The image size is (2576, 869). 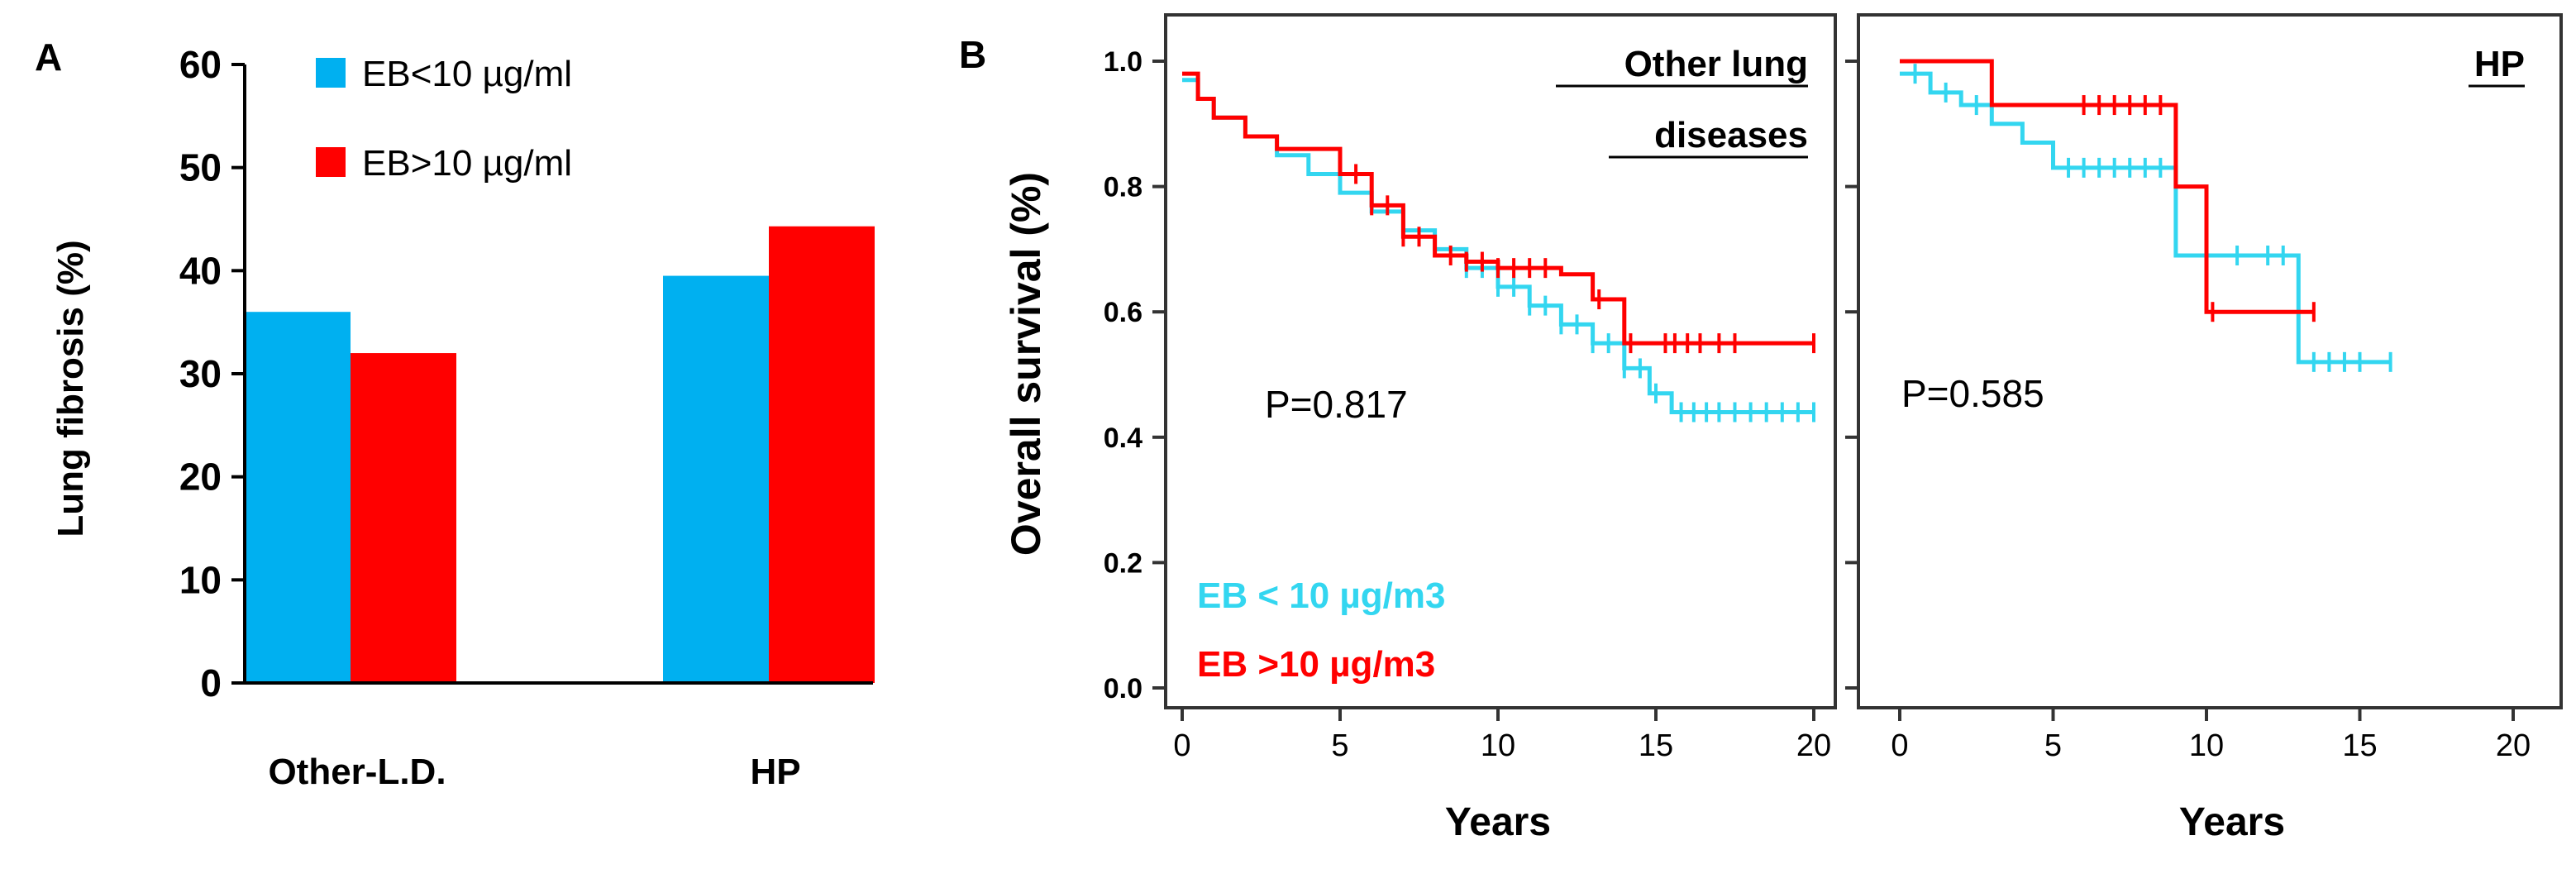 What do you see at coordinates (48, 57) in the screenshot?
I see `panel-a-label: A` at bounding box center [48, 57].